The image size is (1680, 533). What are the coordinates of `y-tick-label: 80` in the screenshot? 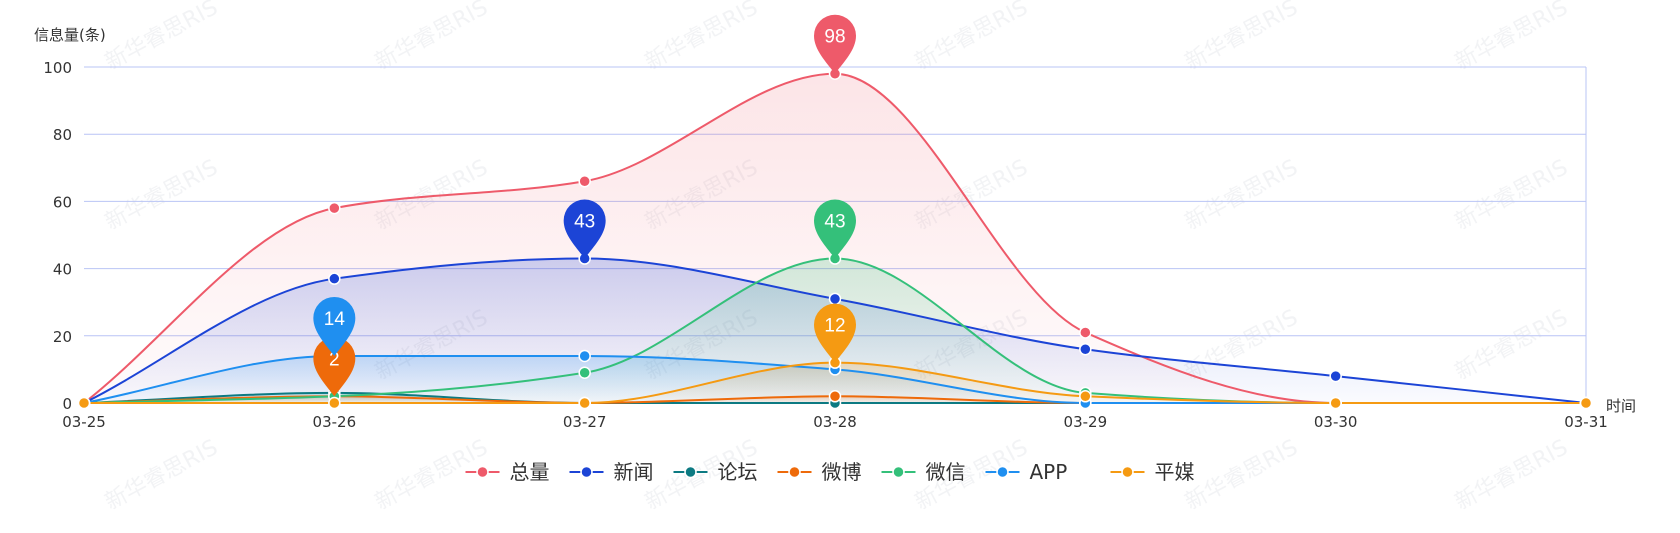 It's located at (62, 135).